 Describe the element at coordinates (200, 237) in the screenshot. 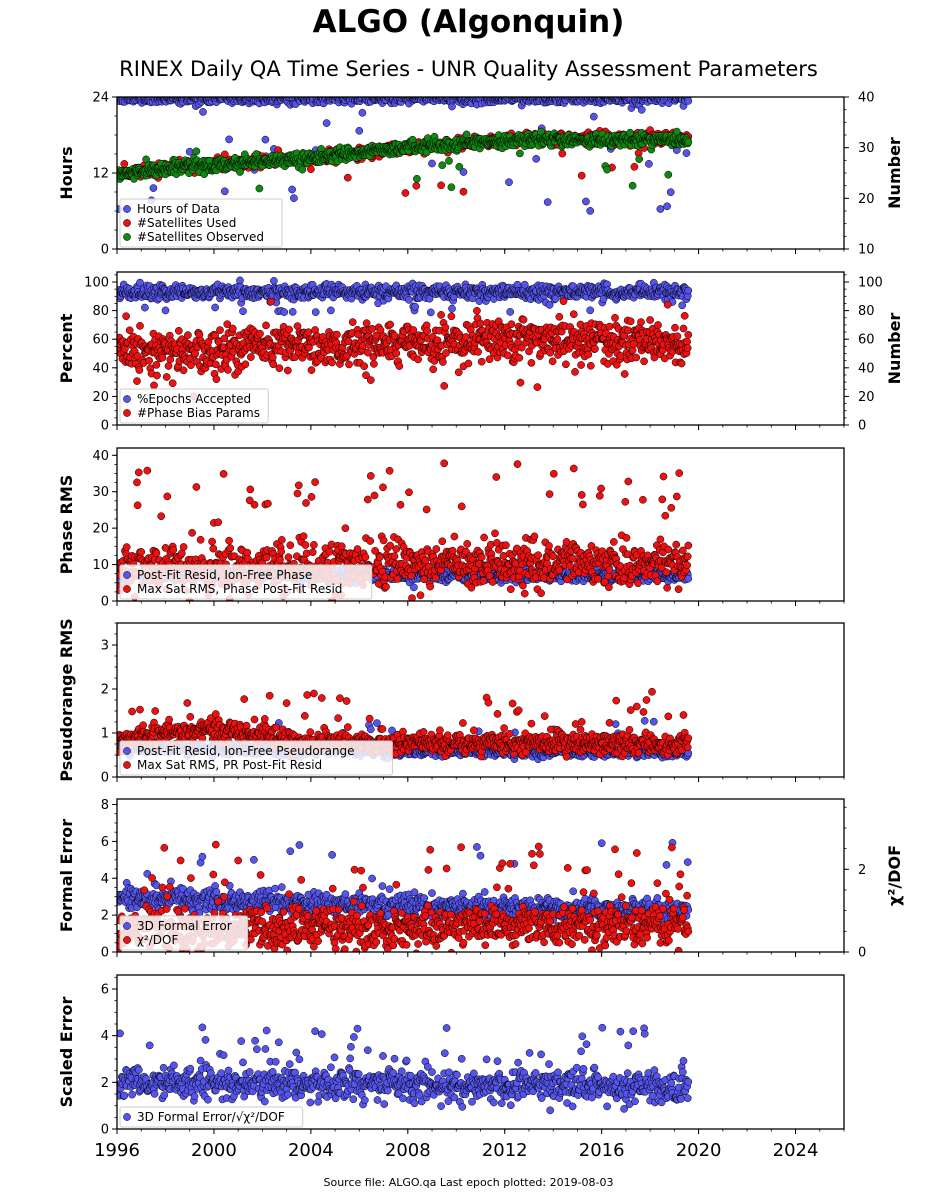

I see `legend-entry: #Satellites Observed` at that location.